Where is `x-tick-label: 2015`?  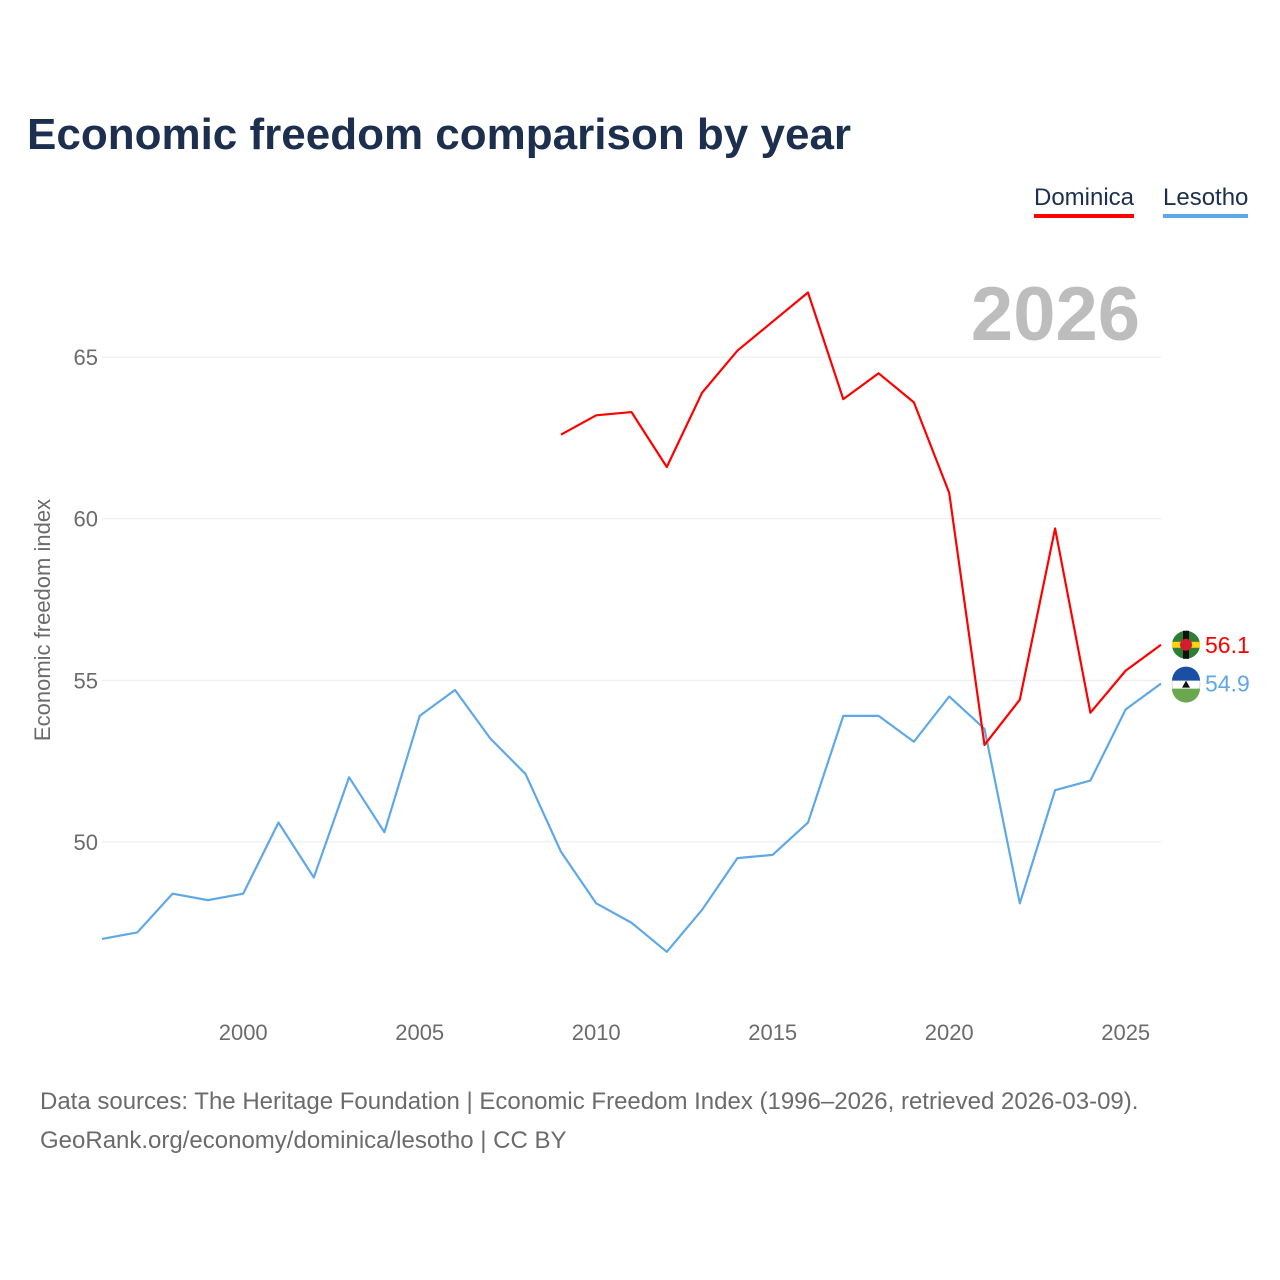
x-tick-label: 2015 is located at coordinates (772, 1032).